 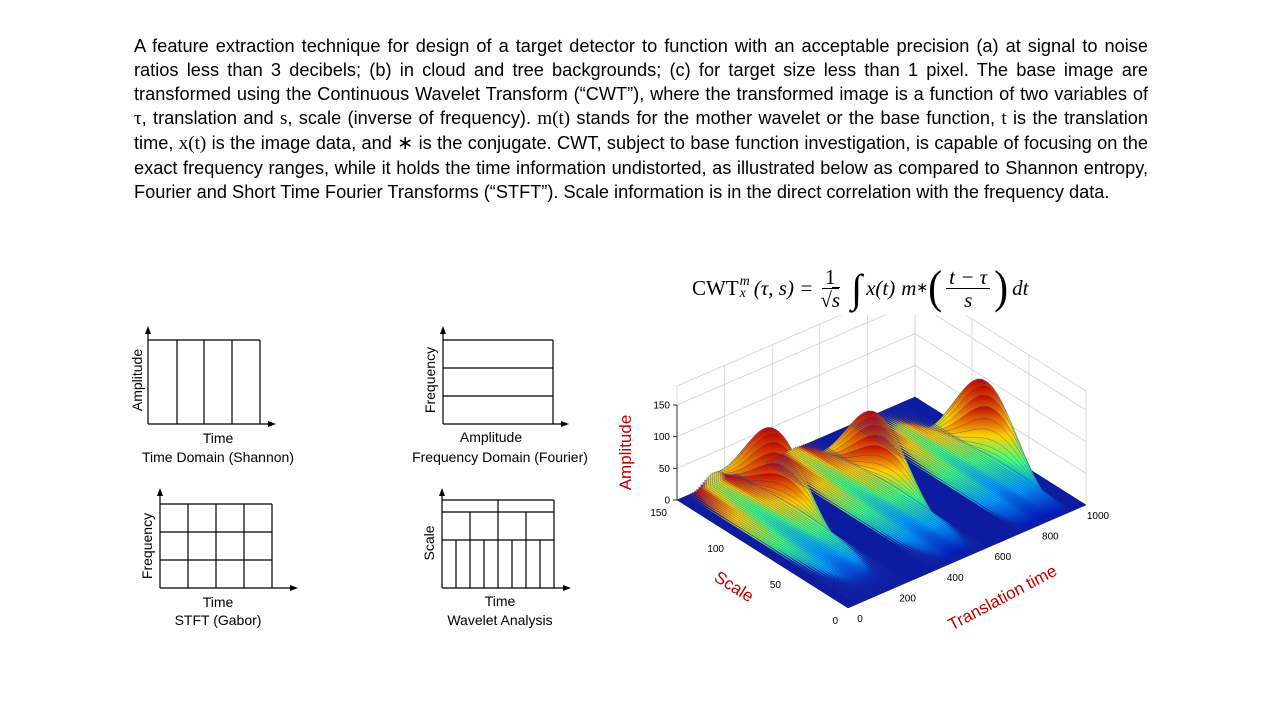 What do you see at coordinates (554, 118) in the screenshot?
I see `mt-symbol: m(t)` at bounding box center [554, 118].